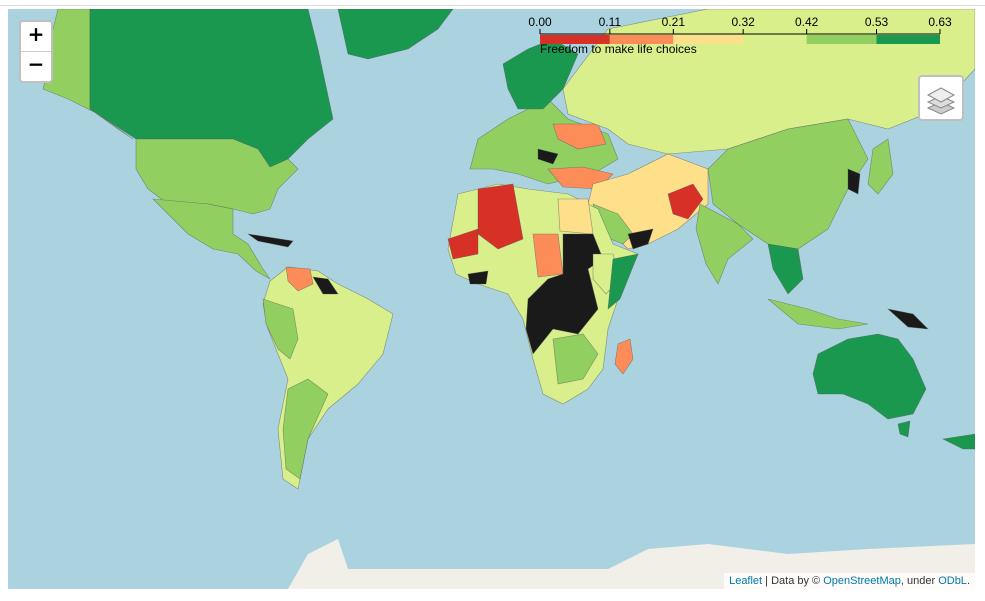 The image size is (985, 601). What do you see at coordinates (618, 49) in the screenshot?
I see `legend-caption: Freedom to make life choices` at bounding box center [618, 49].